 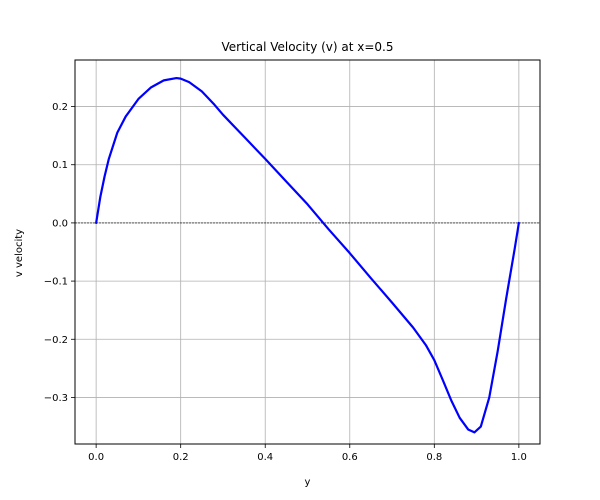 I want to click on x-tick-label: 0.6, so click(x=350, y=457).